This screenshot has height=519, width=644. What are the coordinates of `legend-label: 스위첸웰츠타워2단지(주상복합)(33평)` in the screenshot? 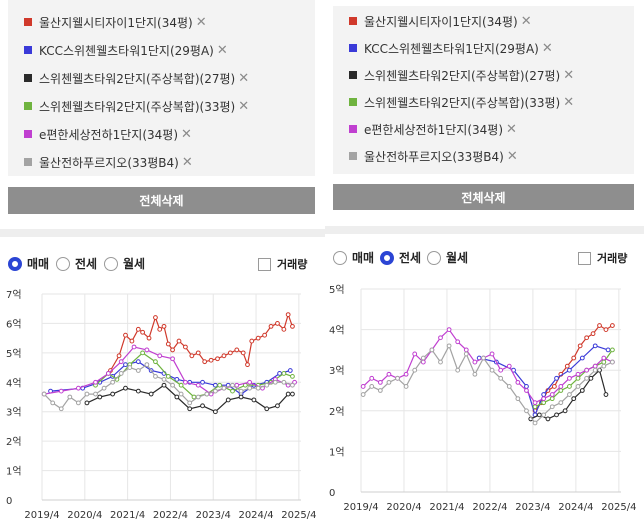 It's located at (462, 102).